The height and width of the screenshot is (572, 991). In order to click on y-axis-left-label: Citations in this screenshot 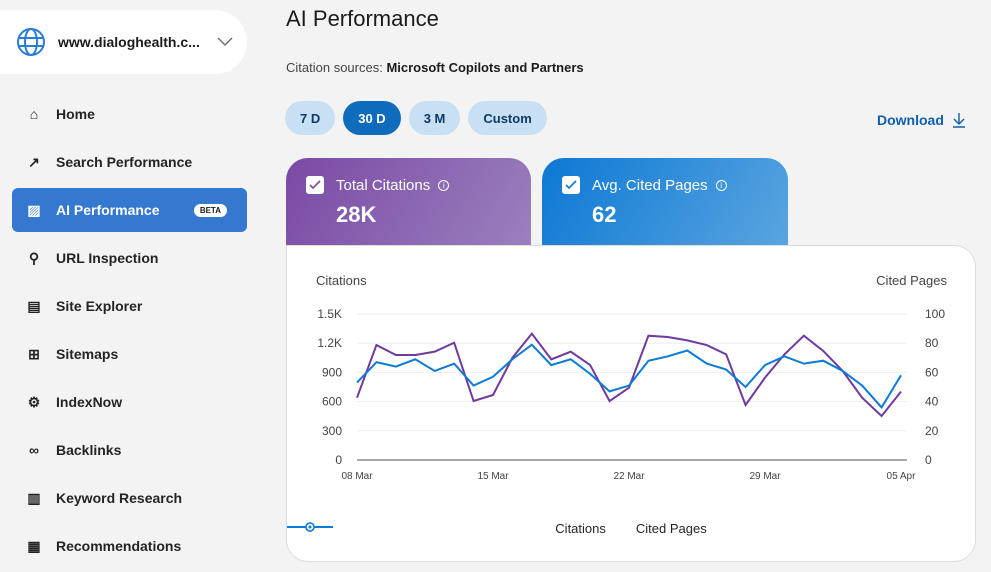, I will do `click(341, 280)`.